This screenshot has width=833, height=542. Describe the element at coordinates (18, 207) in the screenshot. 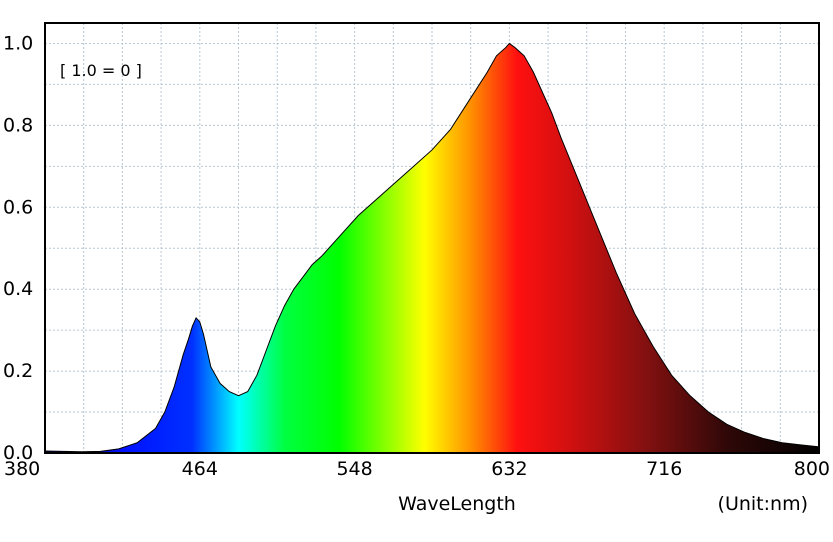

I see `y-tick-label: 0.6` at that location.